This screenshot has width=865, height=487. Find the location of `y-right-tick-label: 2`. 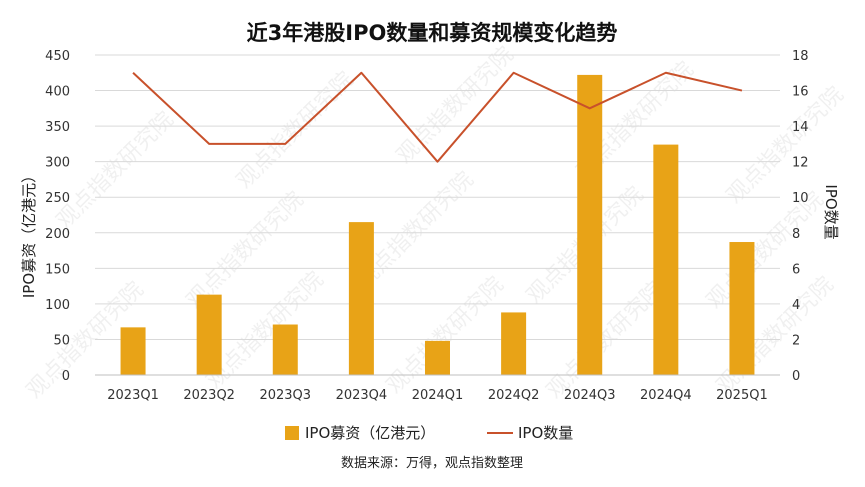

y-right-tick-label: 2 is located at coordinates (796, 340).